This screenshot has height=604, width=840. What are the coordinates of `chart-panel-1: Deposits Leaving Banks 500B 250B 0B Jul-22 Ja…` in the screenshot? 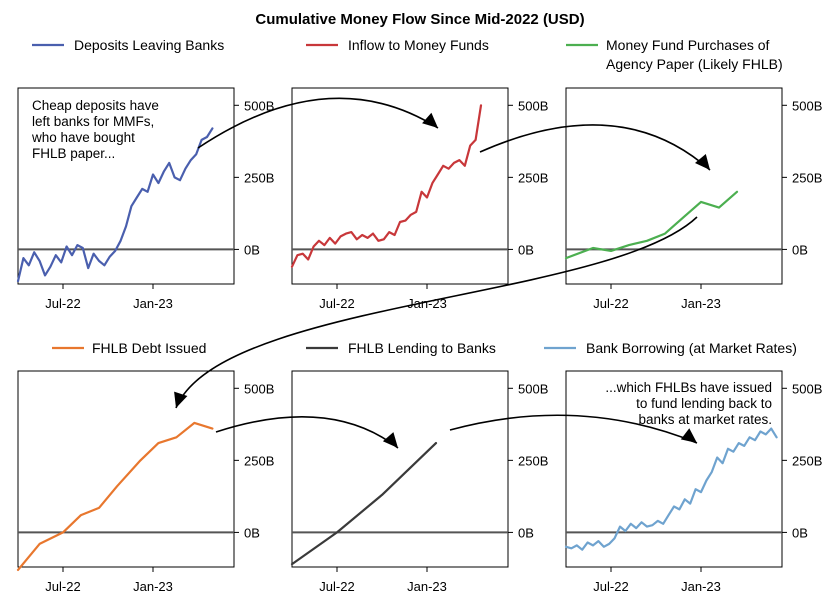 It's located at (145, 174).